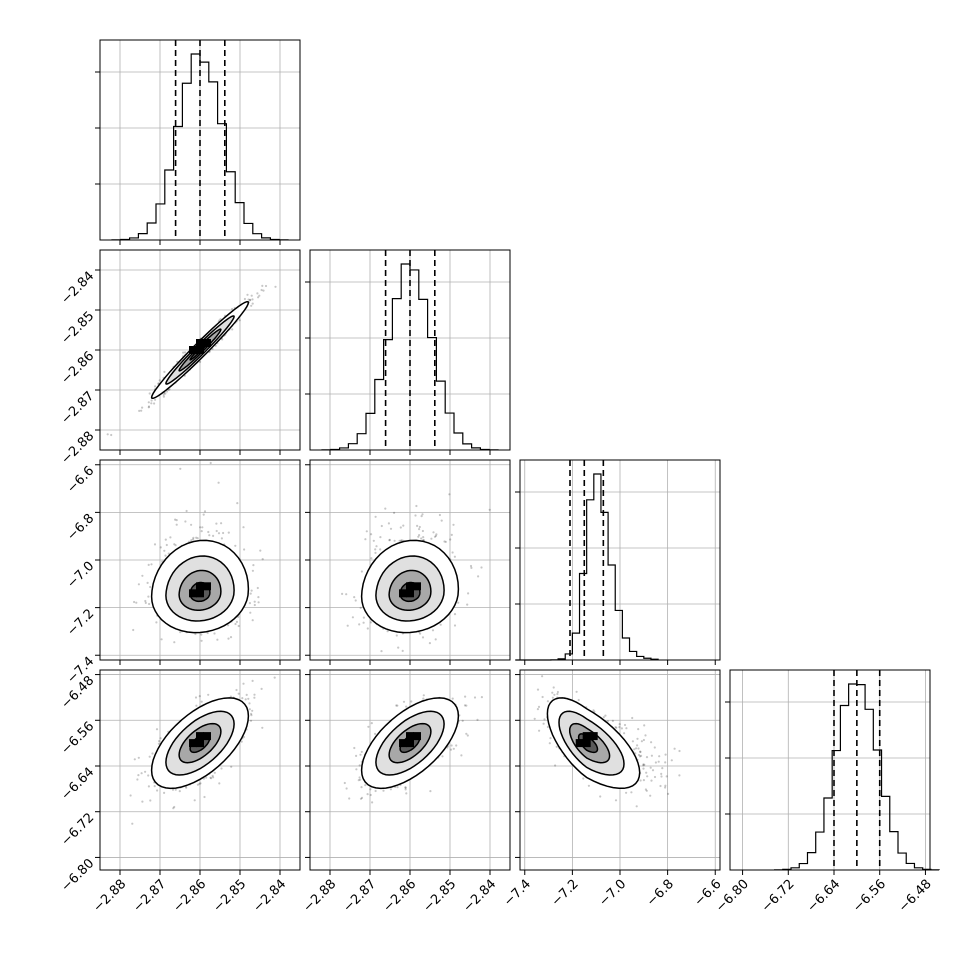  Describe the element at coordinates (78, 408) in the screenshot. I see `y-tick-label: −2.87` at that location.